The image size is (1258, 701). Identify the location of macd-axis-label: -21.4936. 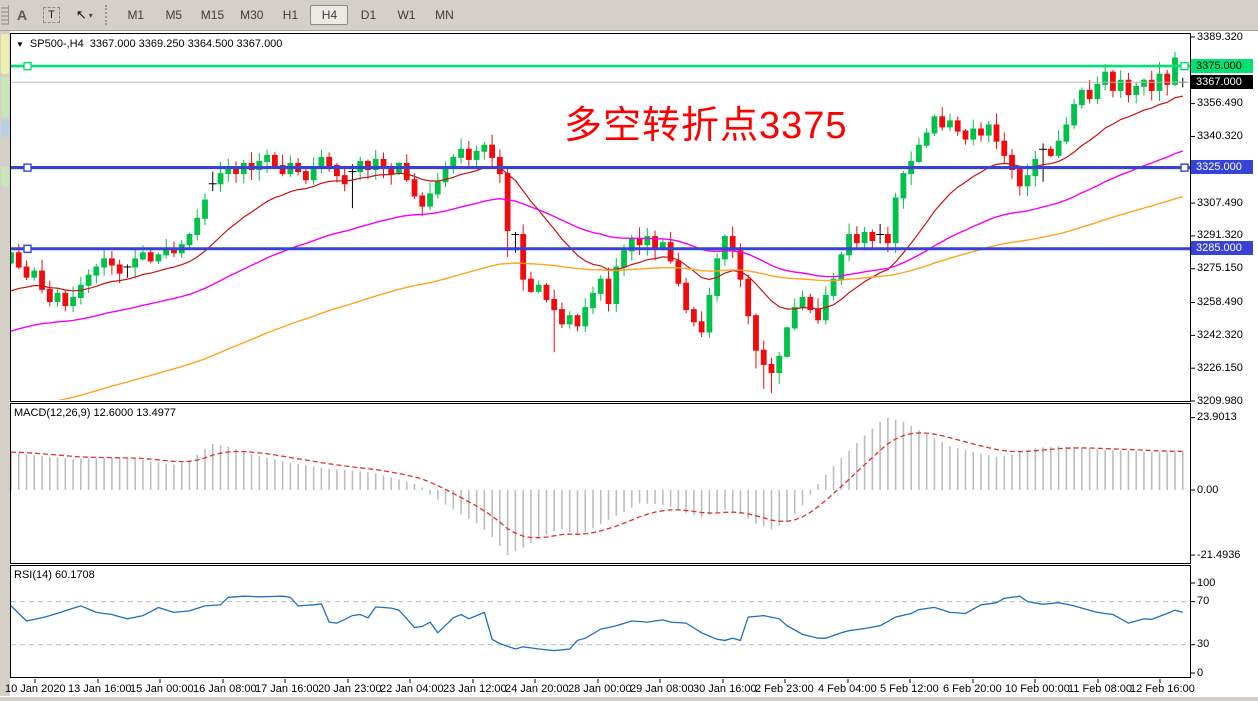
(1219, 555).